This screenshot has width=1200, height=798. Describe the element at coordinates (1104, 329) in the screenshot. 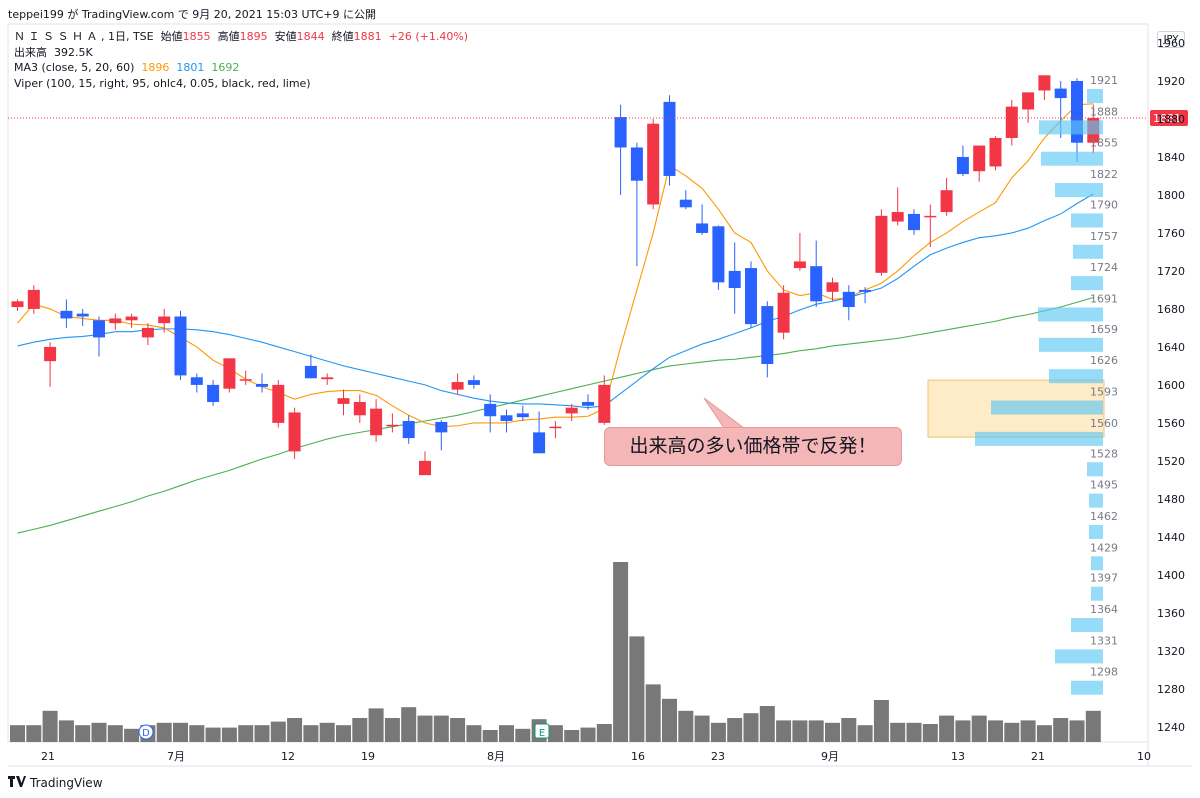

I see `volume-profile-level: 1659` at that location.